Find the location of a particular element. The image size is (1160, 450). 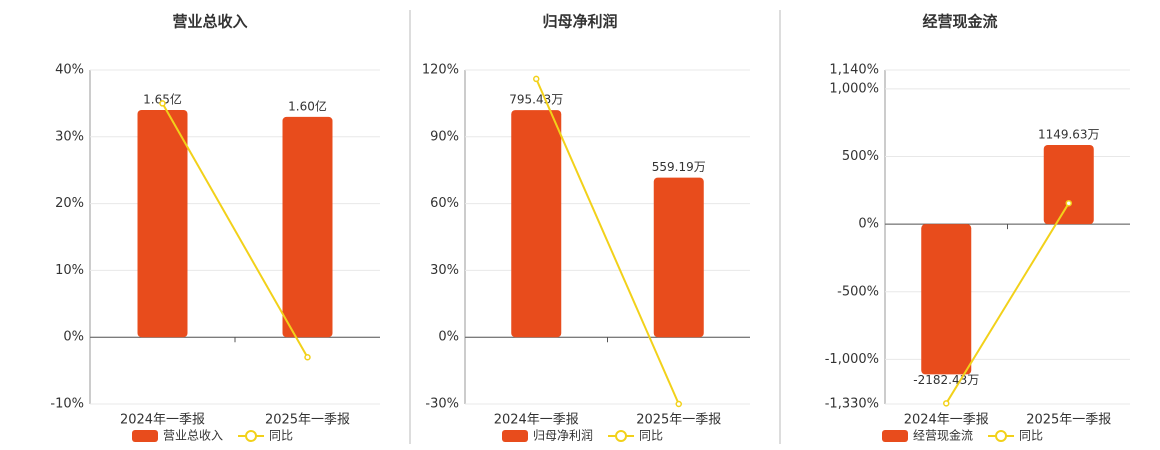

legend-label: 经营现金流 is located at coordinates (943, 435).